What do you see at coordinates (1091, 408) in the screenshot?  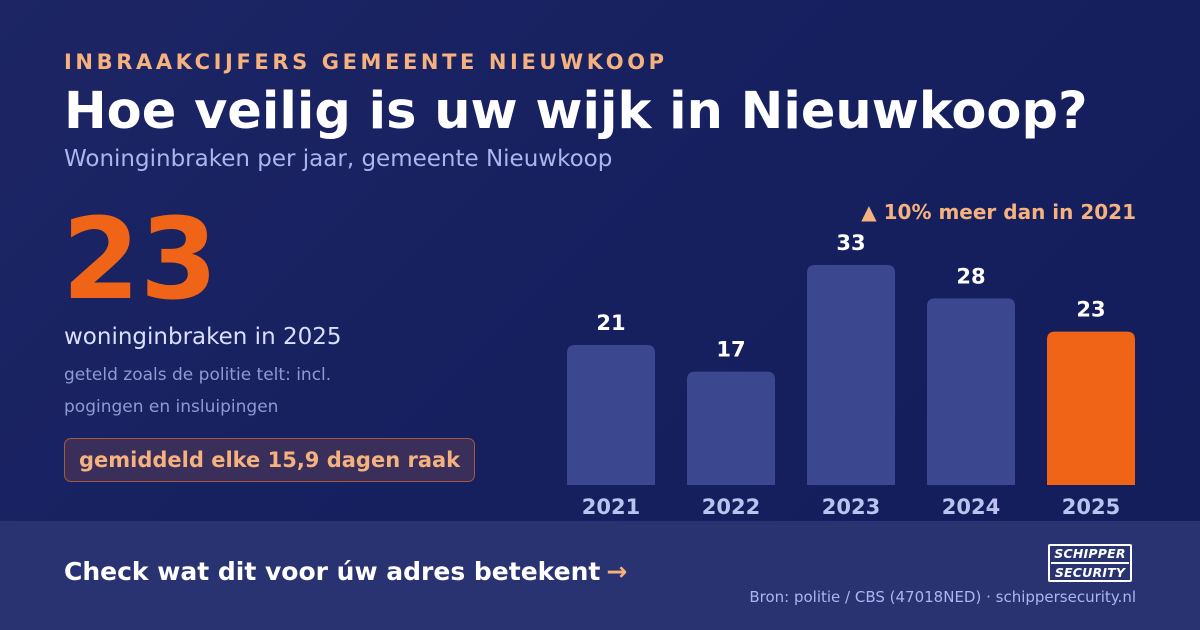 I see `bar-2025` at bounding box center [1091, 408].